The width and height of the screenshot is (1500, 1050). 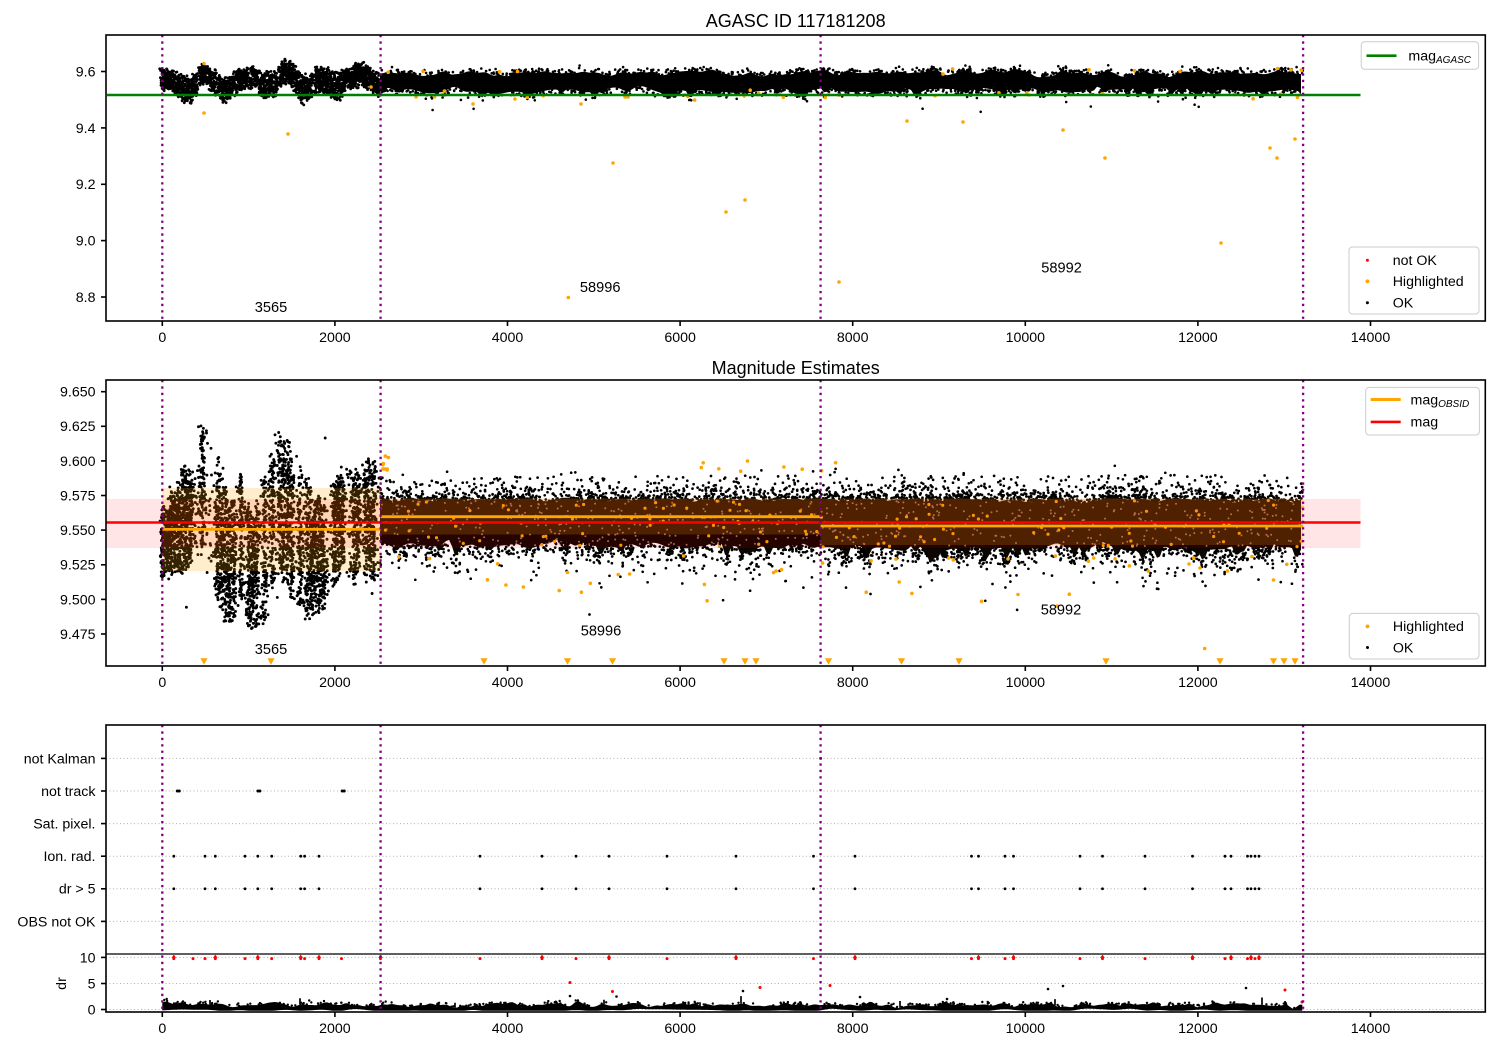 I want to click on svg-text: Magnitude Estimates, so click(x=796, y=368).